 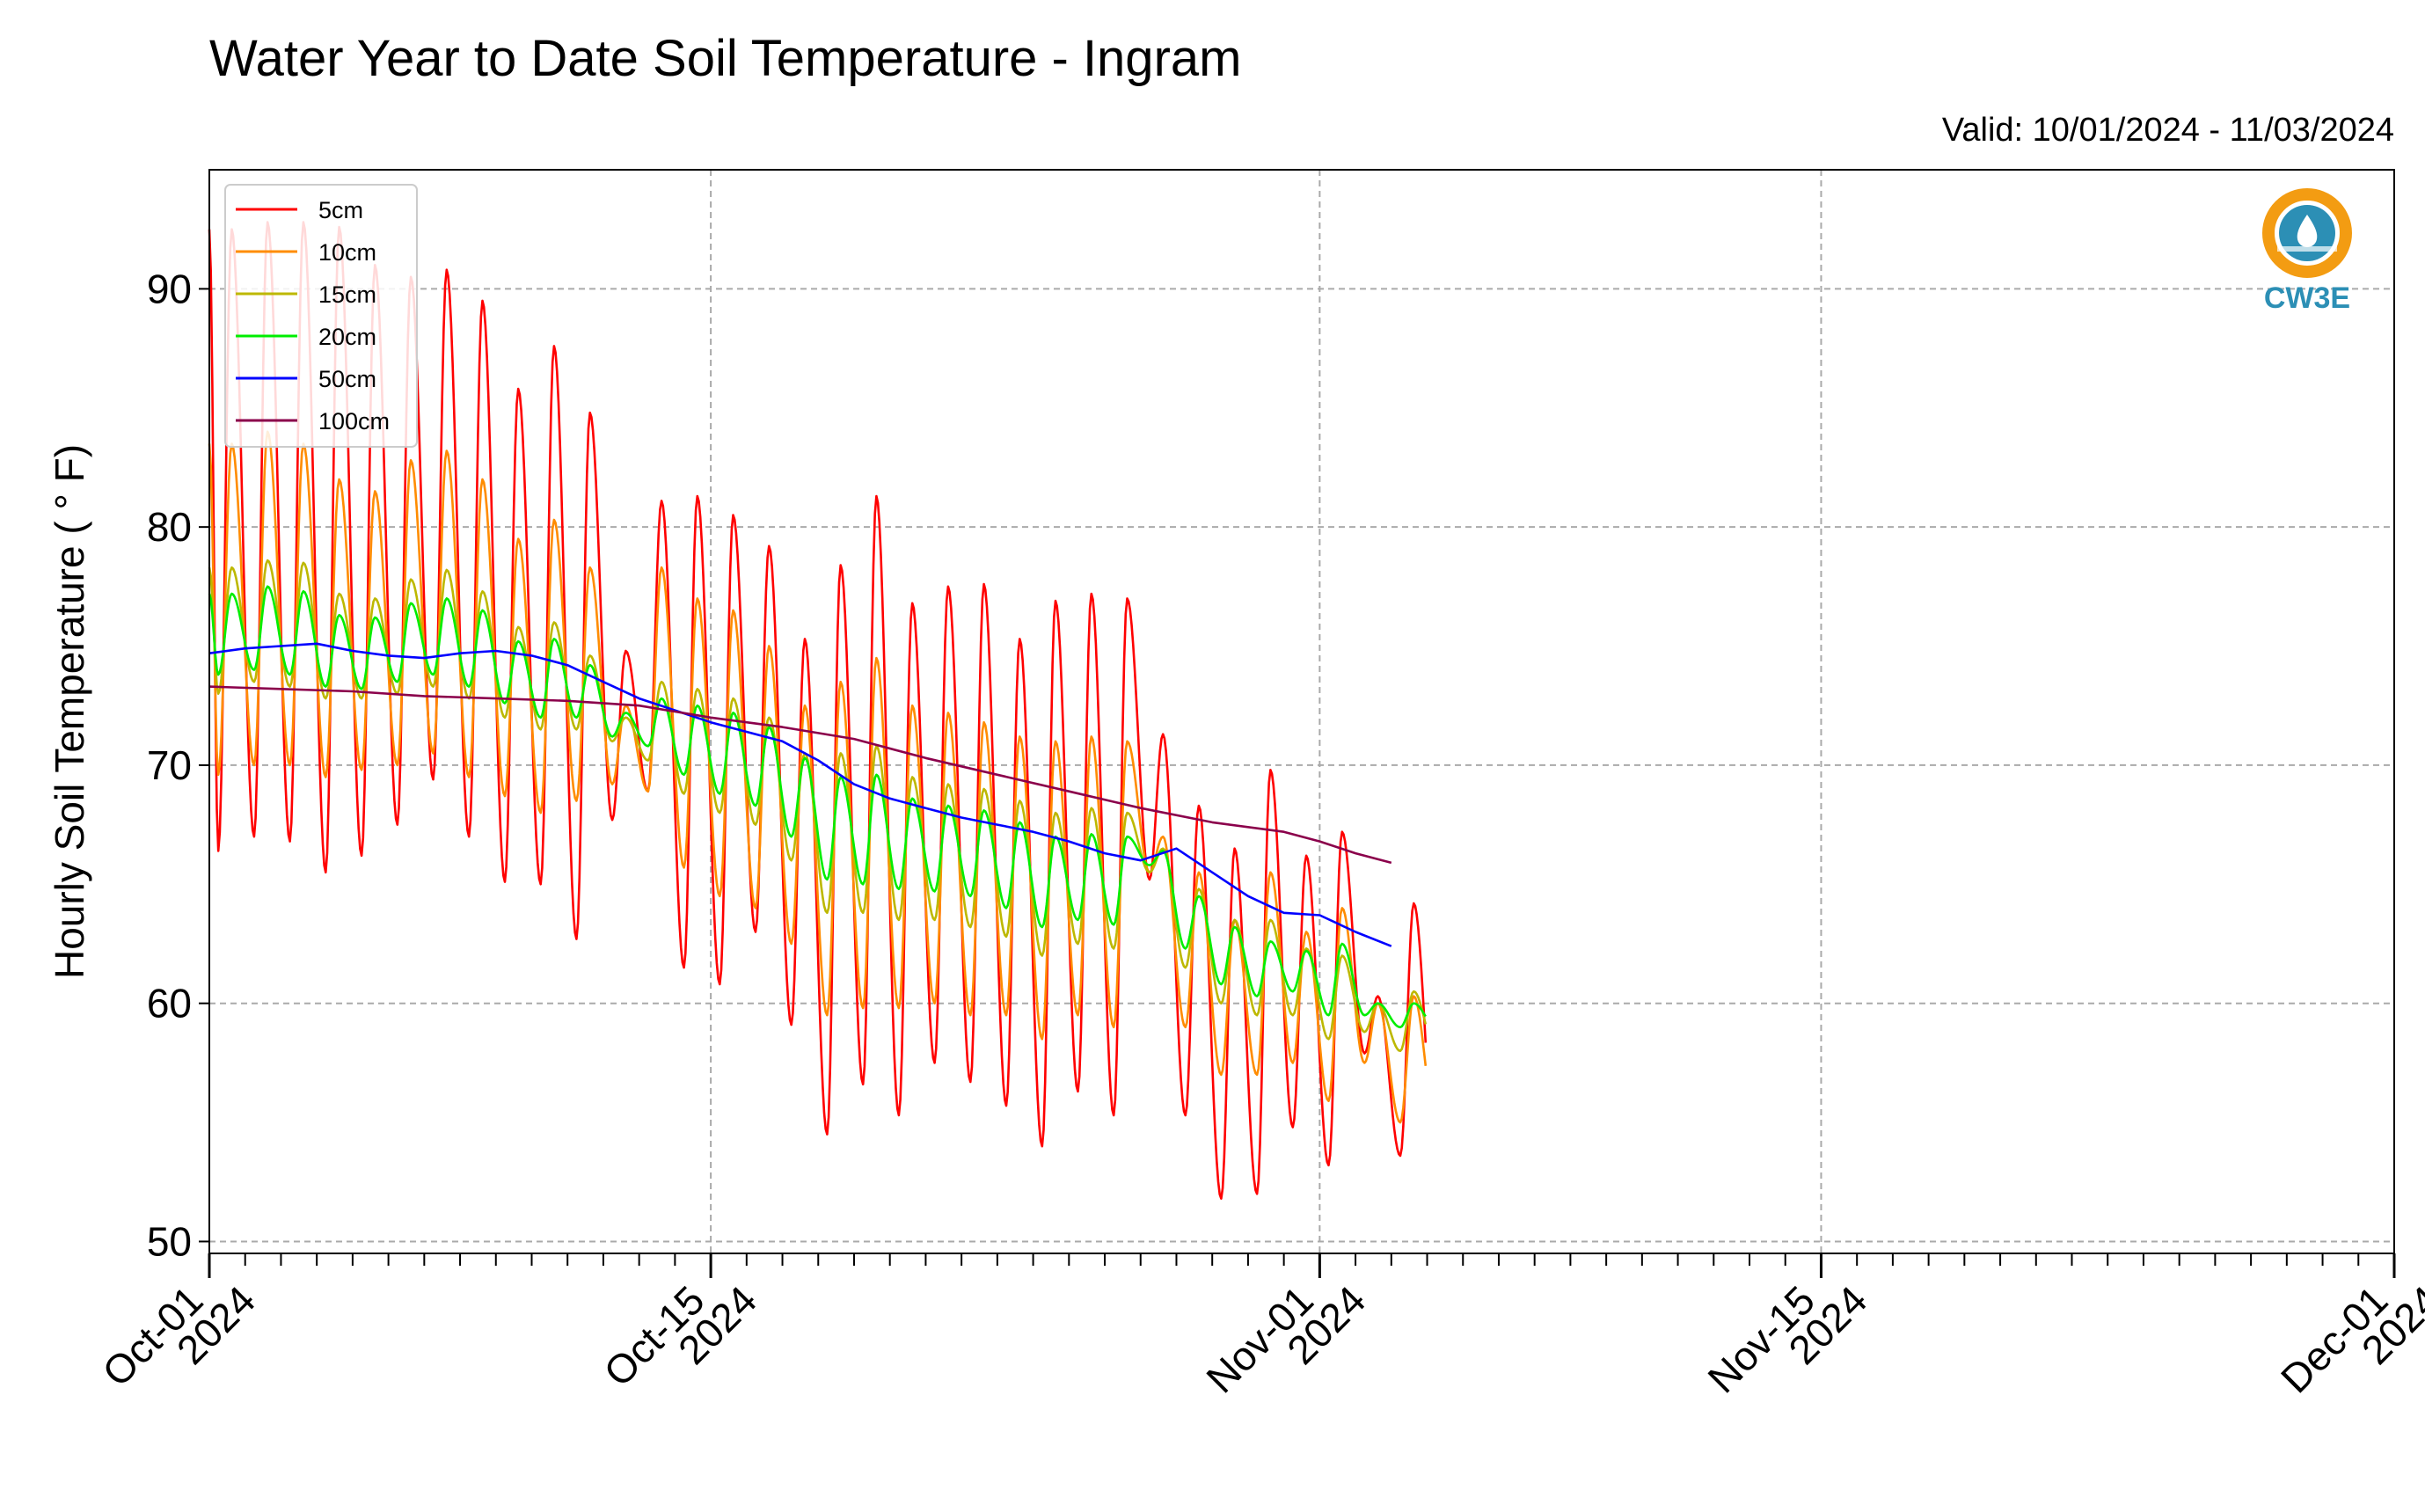 I want to click on logo-wave-icon, so click(x=2307, y=249).